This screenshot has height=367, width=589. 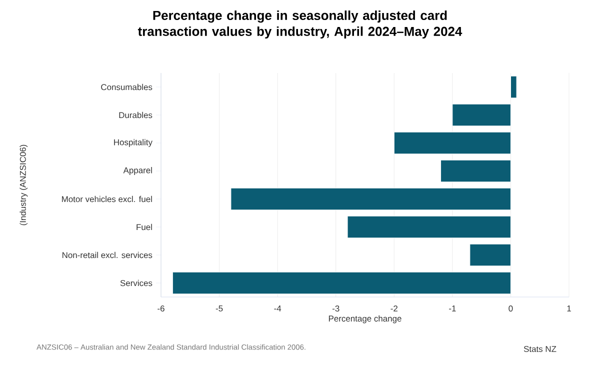 What do you see at coordinates (161, 309) in the screenshot?
I see `x-tick-label: -6` at bounding box center [161, 309].